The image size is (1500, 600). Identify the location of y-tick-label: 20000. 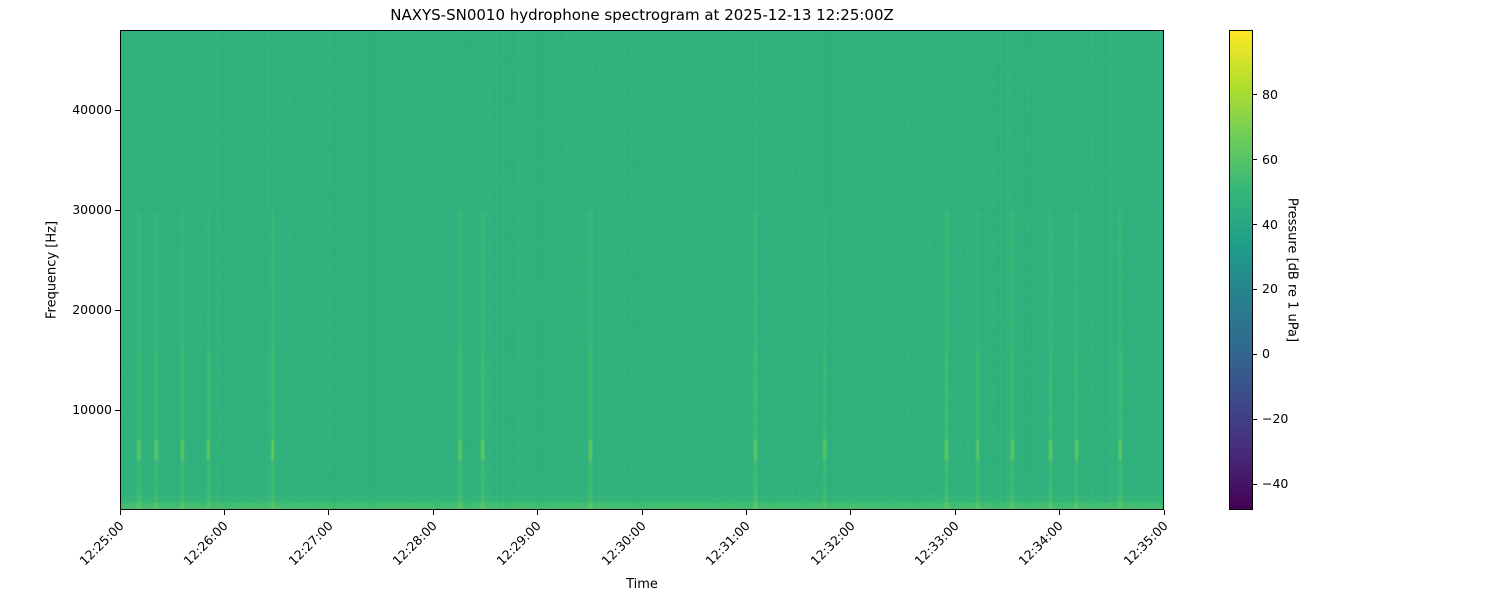
(92, 309).